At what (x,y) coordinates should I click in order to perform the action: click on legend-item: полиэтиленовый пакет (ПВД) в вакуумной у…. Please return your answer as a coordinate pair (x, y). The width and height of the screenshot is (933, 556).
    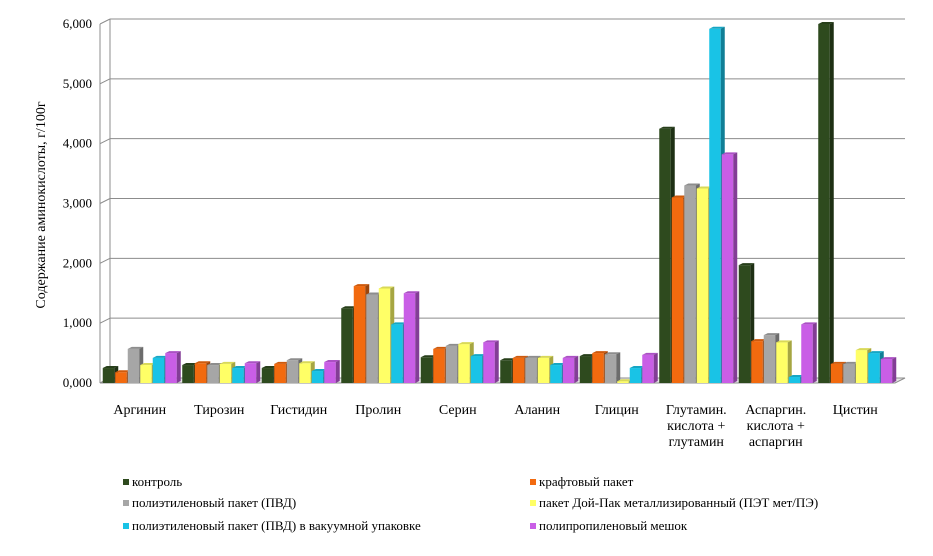
    Looking at the image, I should click on (272, 525).